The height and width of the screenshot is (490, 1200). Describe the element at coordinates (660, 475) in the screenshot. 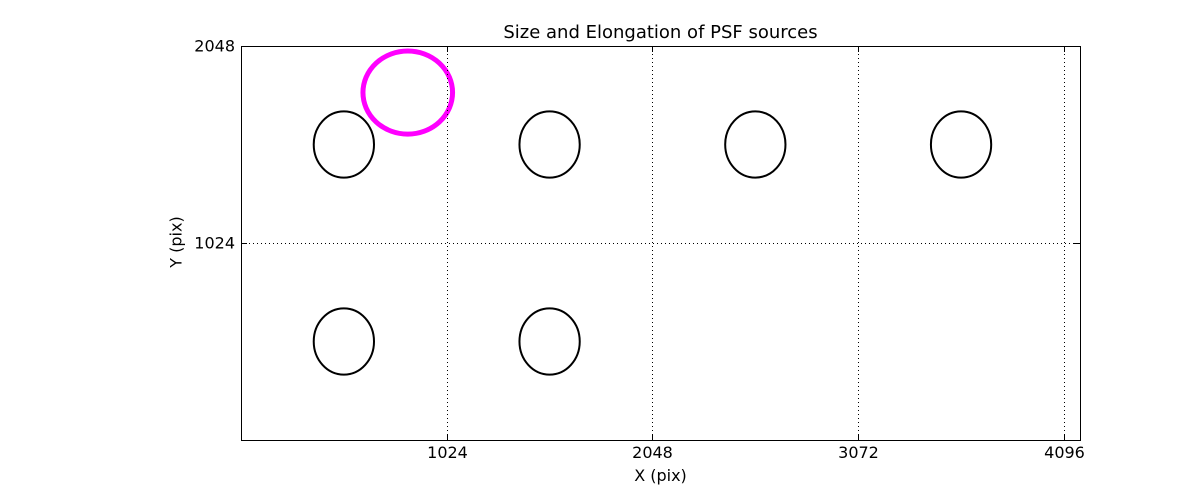

I see `x-axis-label: X (pix)` at that location.